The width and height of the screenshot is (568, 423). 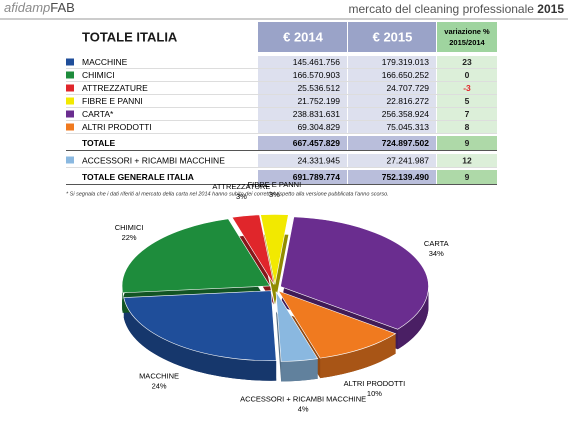 What do you see at coordinates (550, 9) in the screenshot?
I see `subtitle-year: 2015` at bounding box center [550, 9].